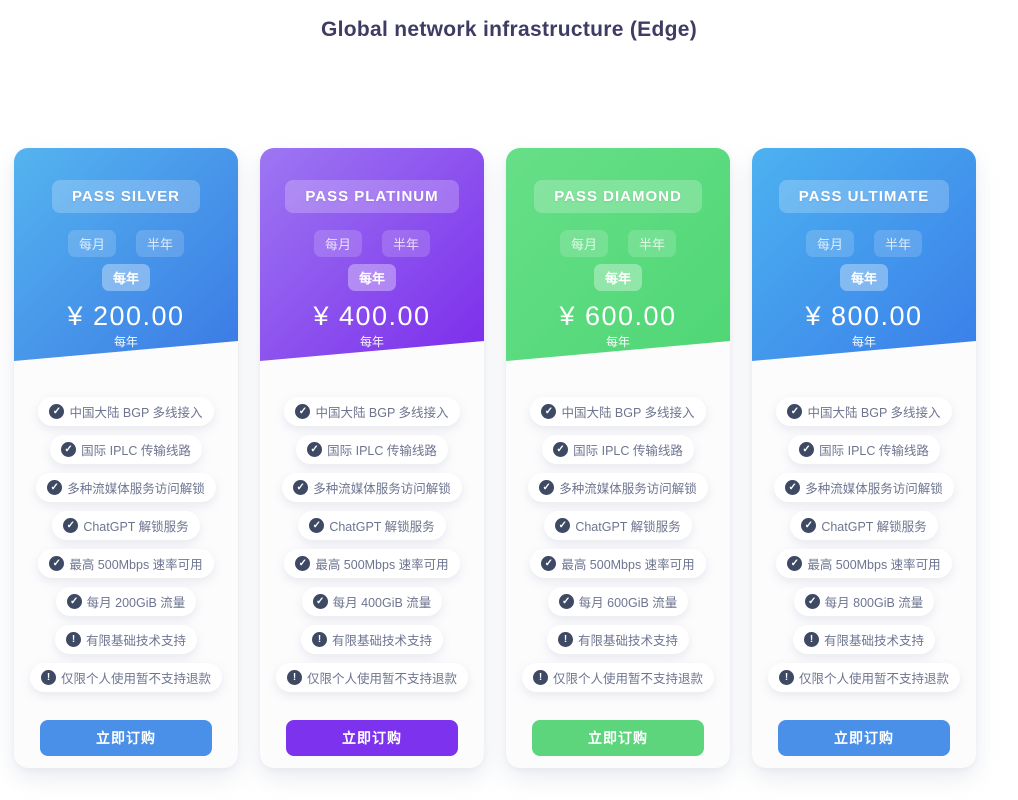 This screenshot has height=800, width=1018. What do you see at coordinates (628, 603) in the screenshot?
I see `feature-label: 每月 600GiB 流量` at bounding box center [628, 603].